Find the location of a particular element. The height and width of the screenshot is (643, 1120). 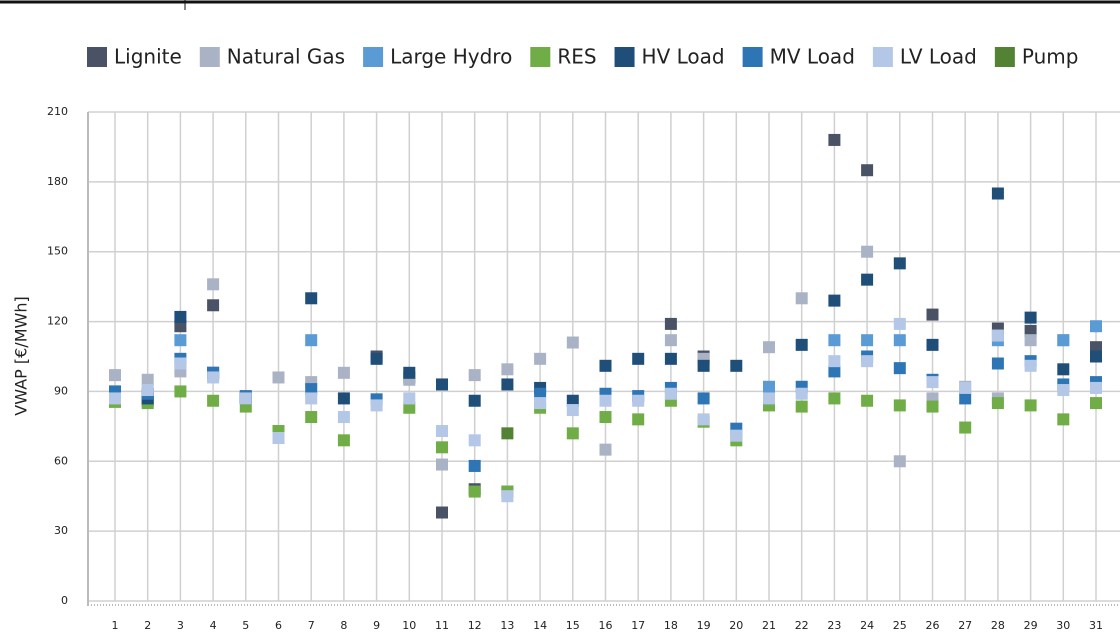

x-tick-label: 29 is located at coordinates (1031, 625).